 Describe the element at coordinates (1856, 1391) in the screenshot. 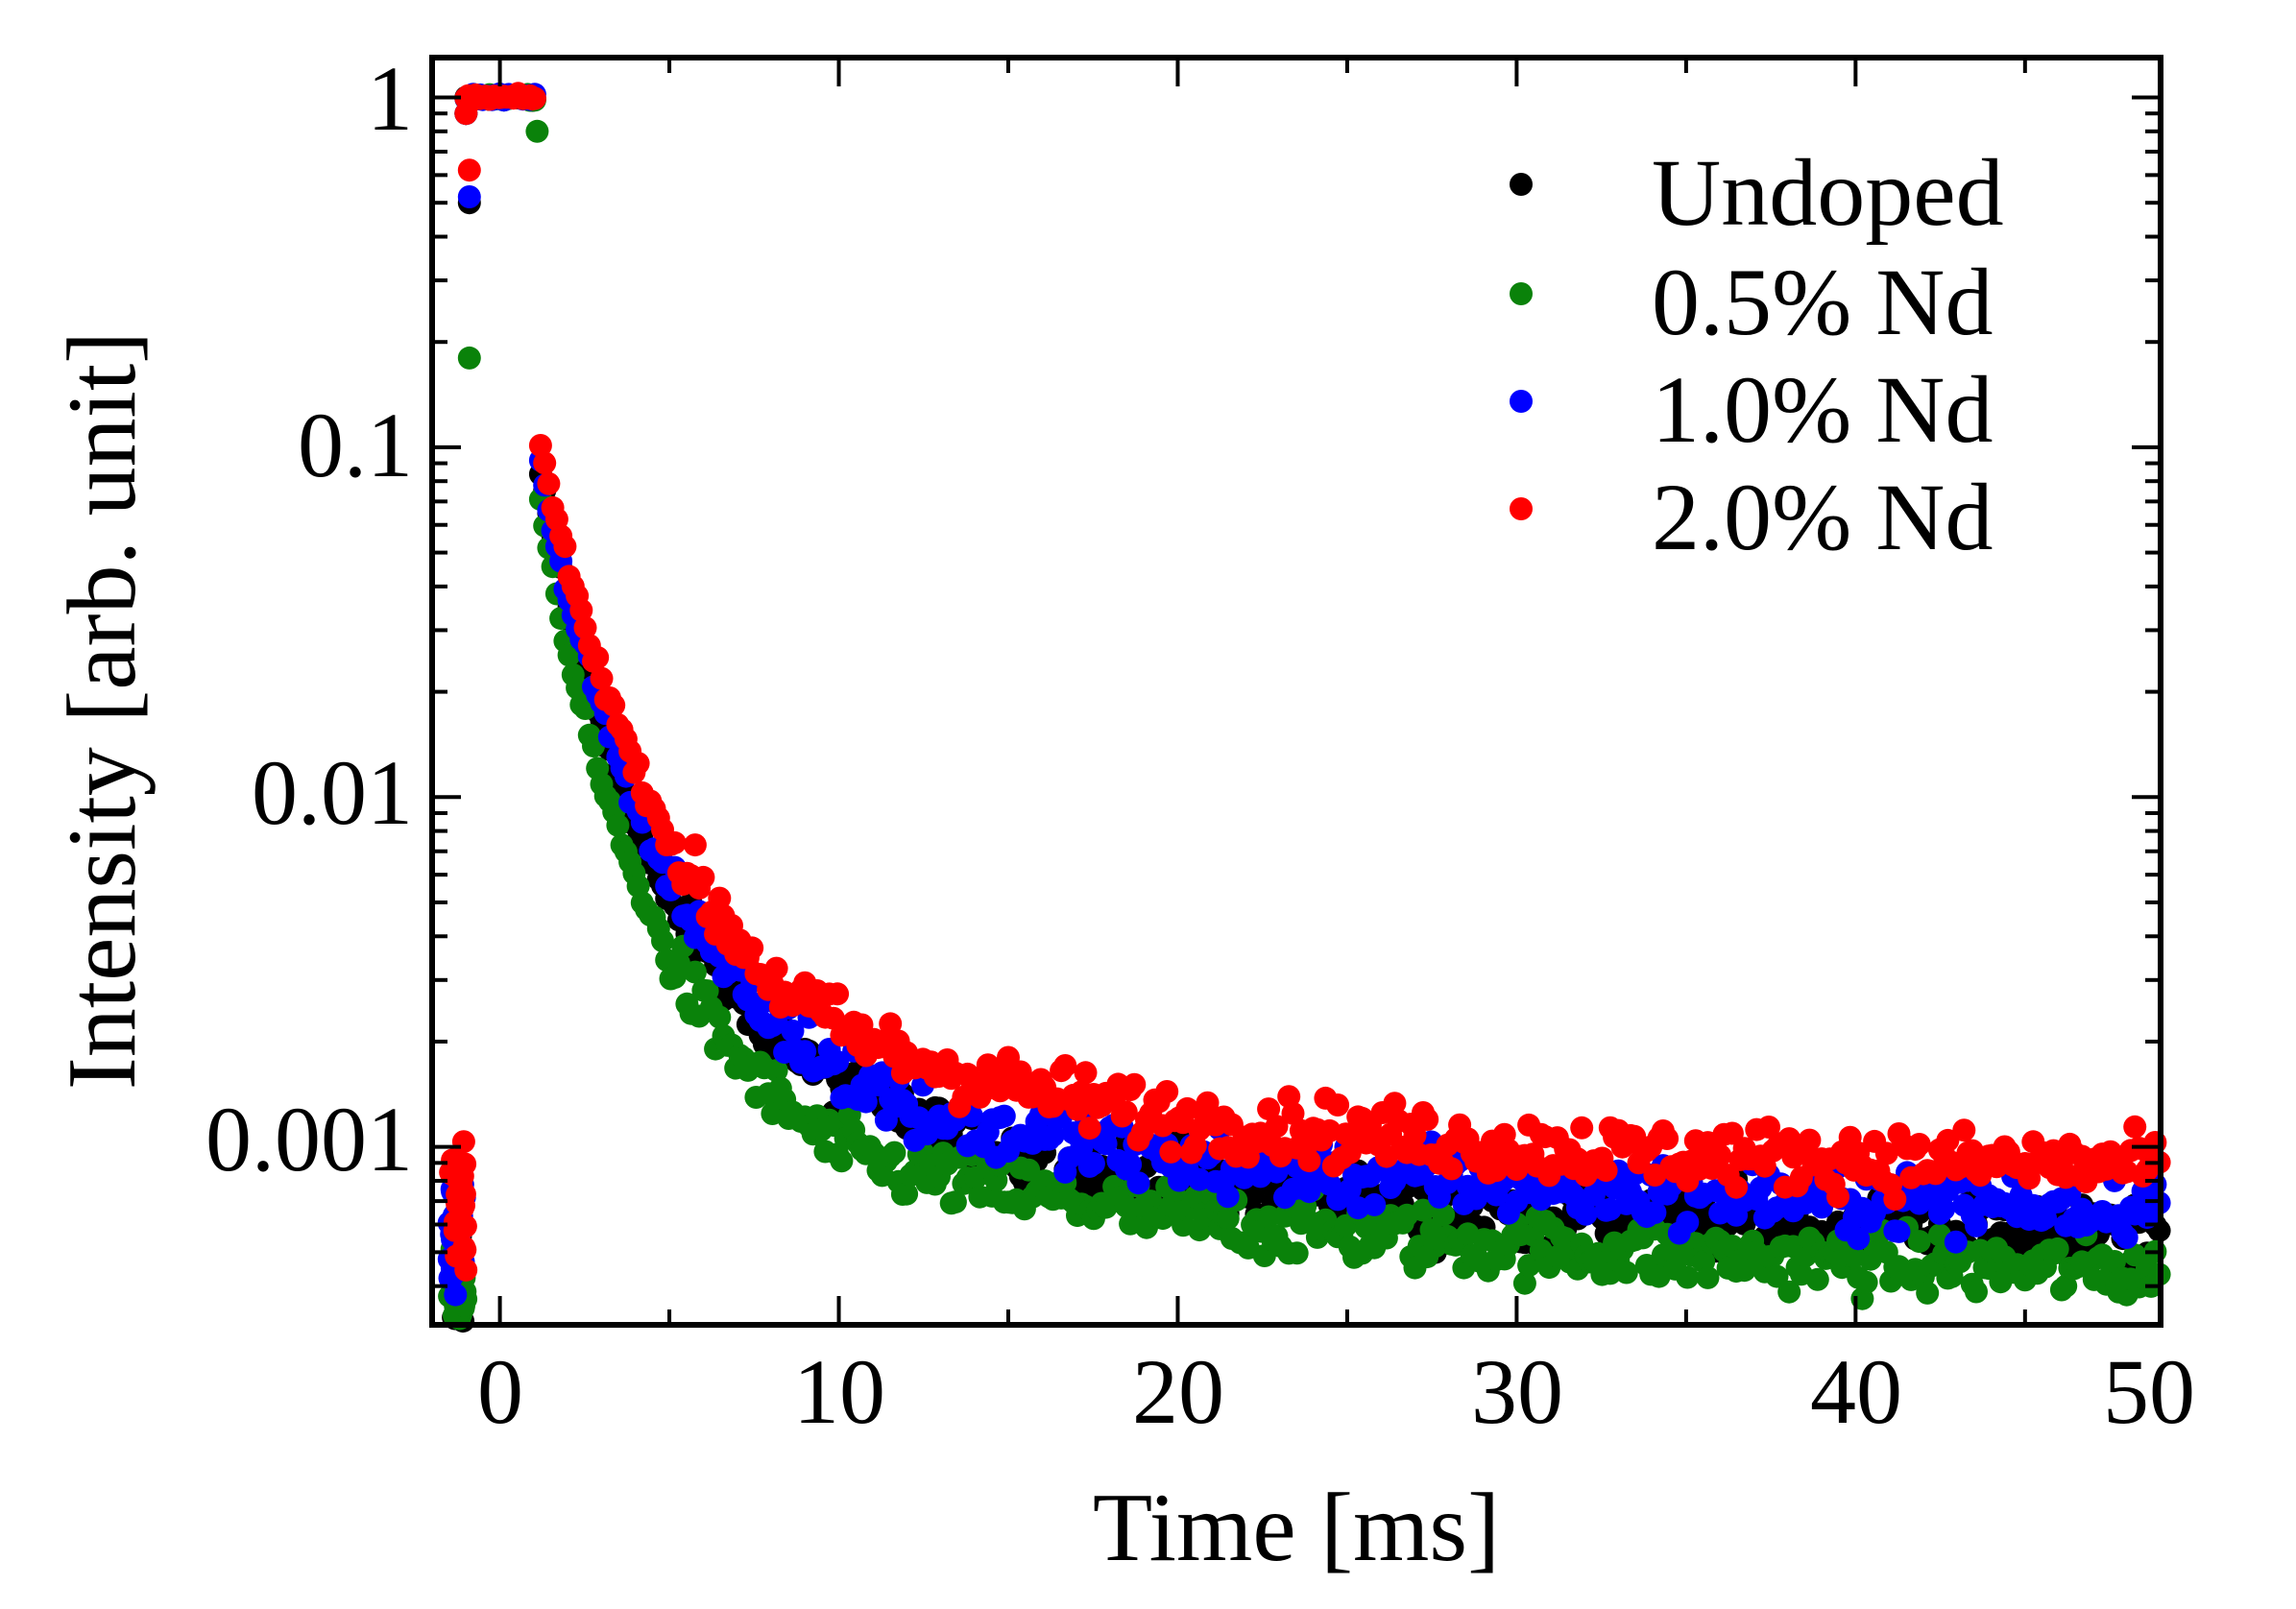

I see `x-tick-label-40: 40` at that location.